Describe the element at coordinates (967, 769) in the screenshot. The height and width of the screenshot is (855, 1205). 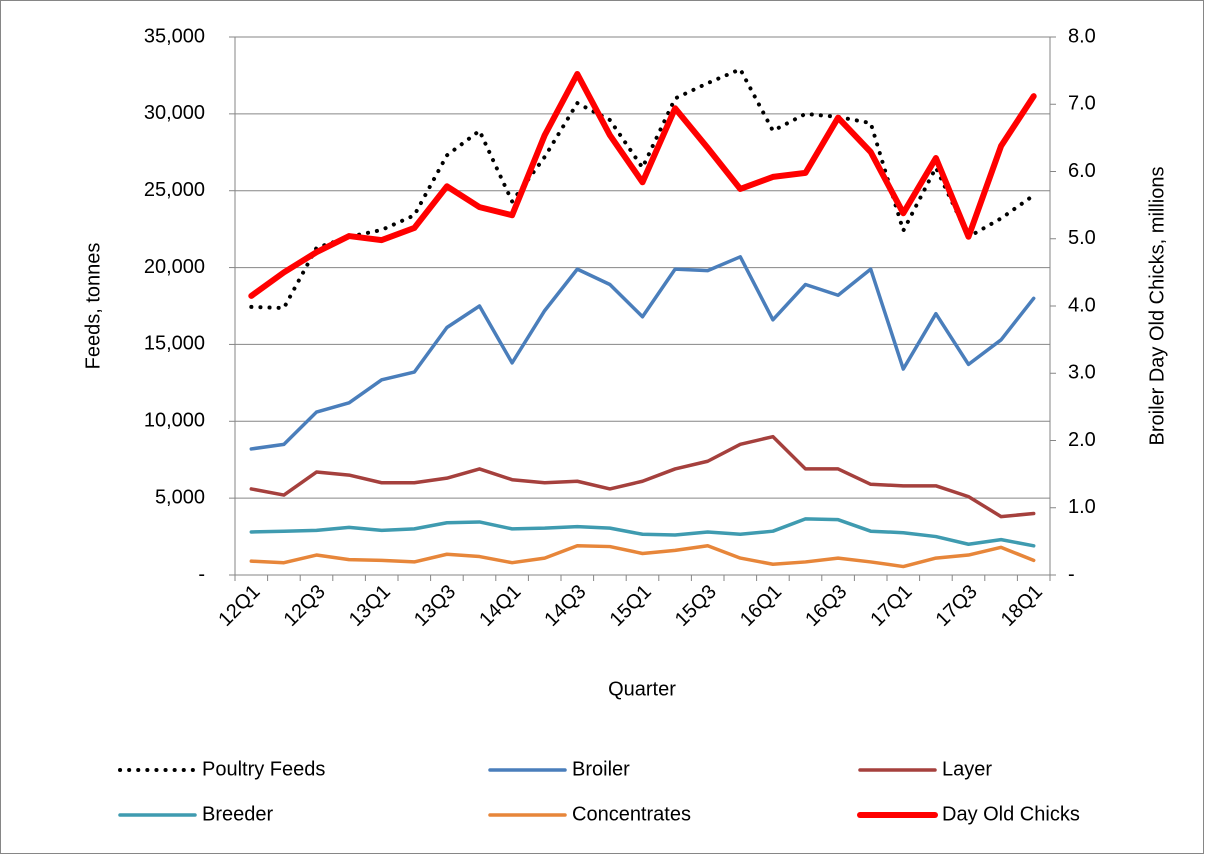
I see `legend-label: Layer` at that location.